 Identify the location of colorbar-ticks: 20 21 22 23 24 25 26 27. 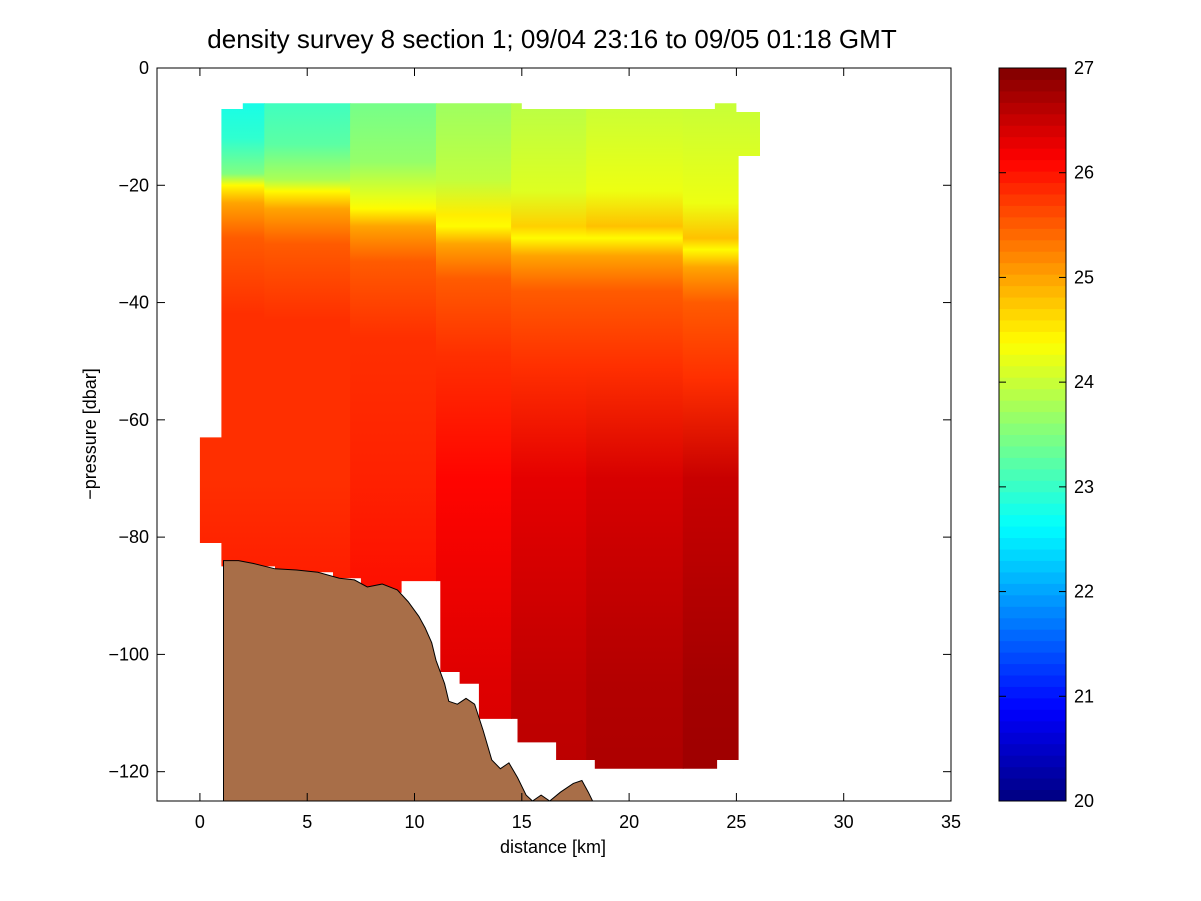
(1046, 434).